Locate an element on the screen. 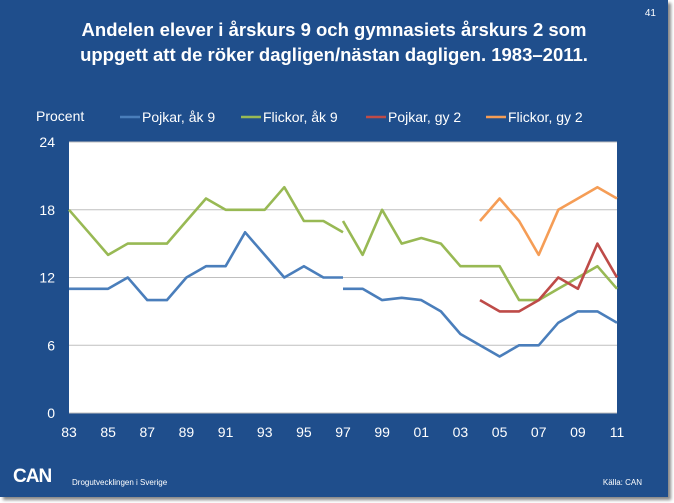  organization-name: Drogutvecklingen i Sverige is located at coordinates (120, 482).